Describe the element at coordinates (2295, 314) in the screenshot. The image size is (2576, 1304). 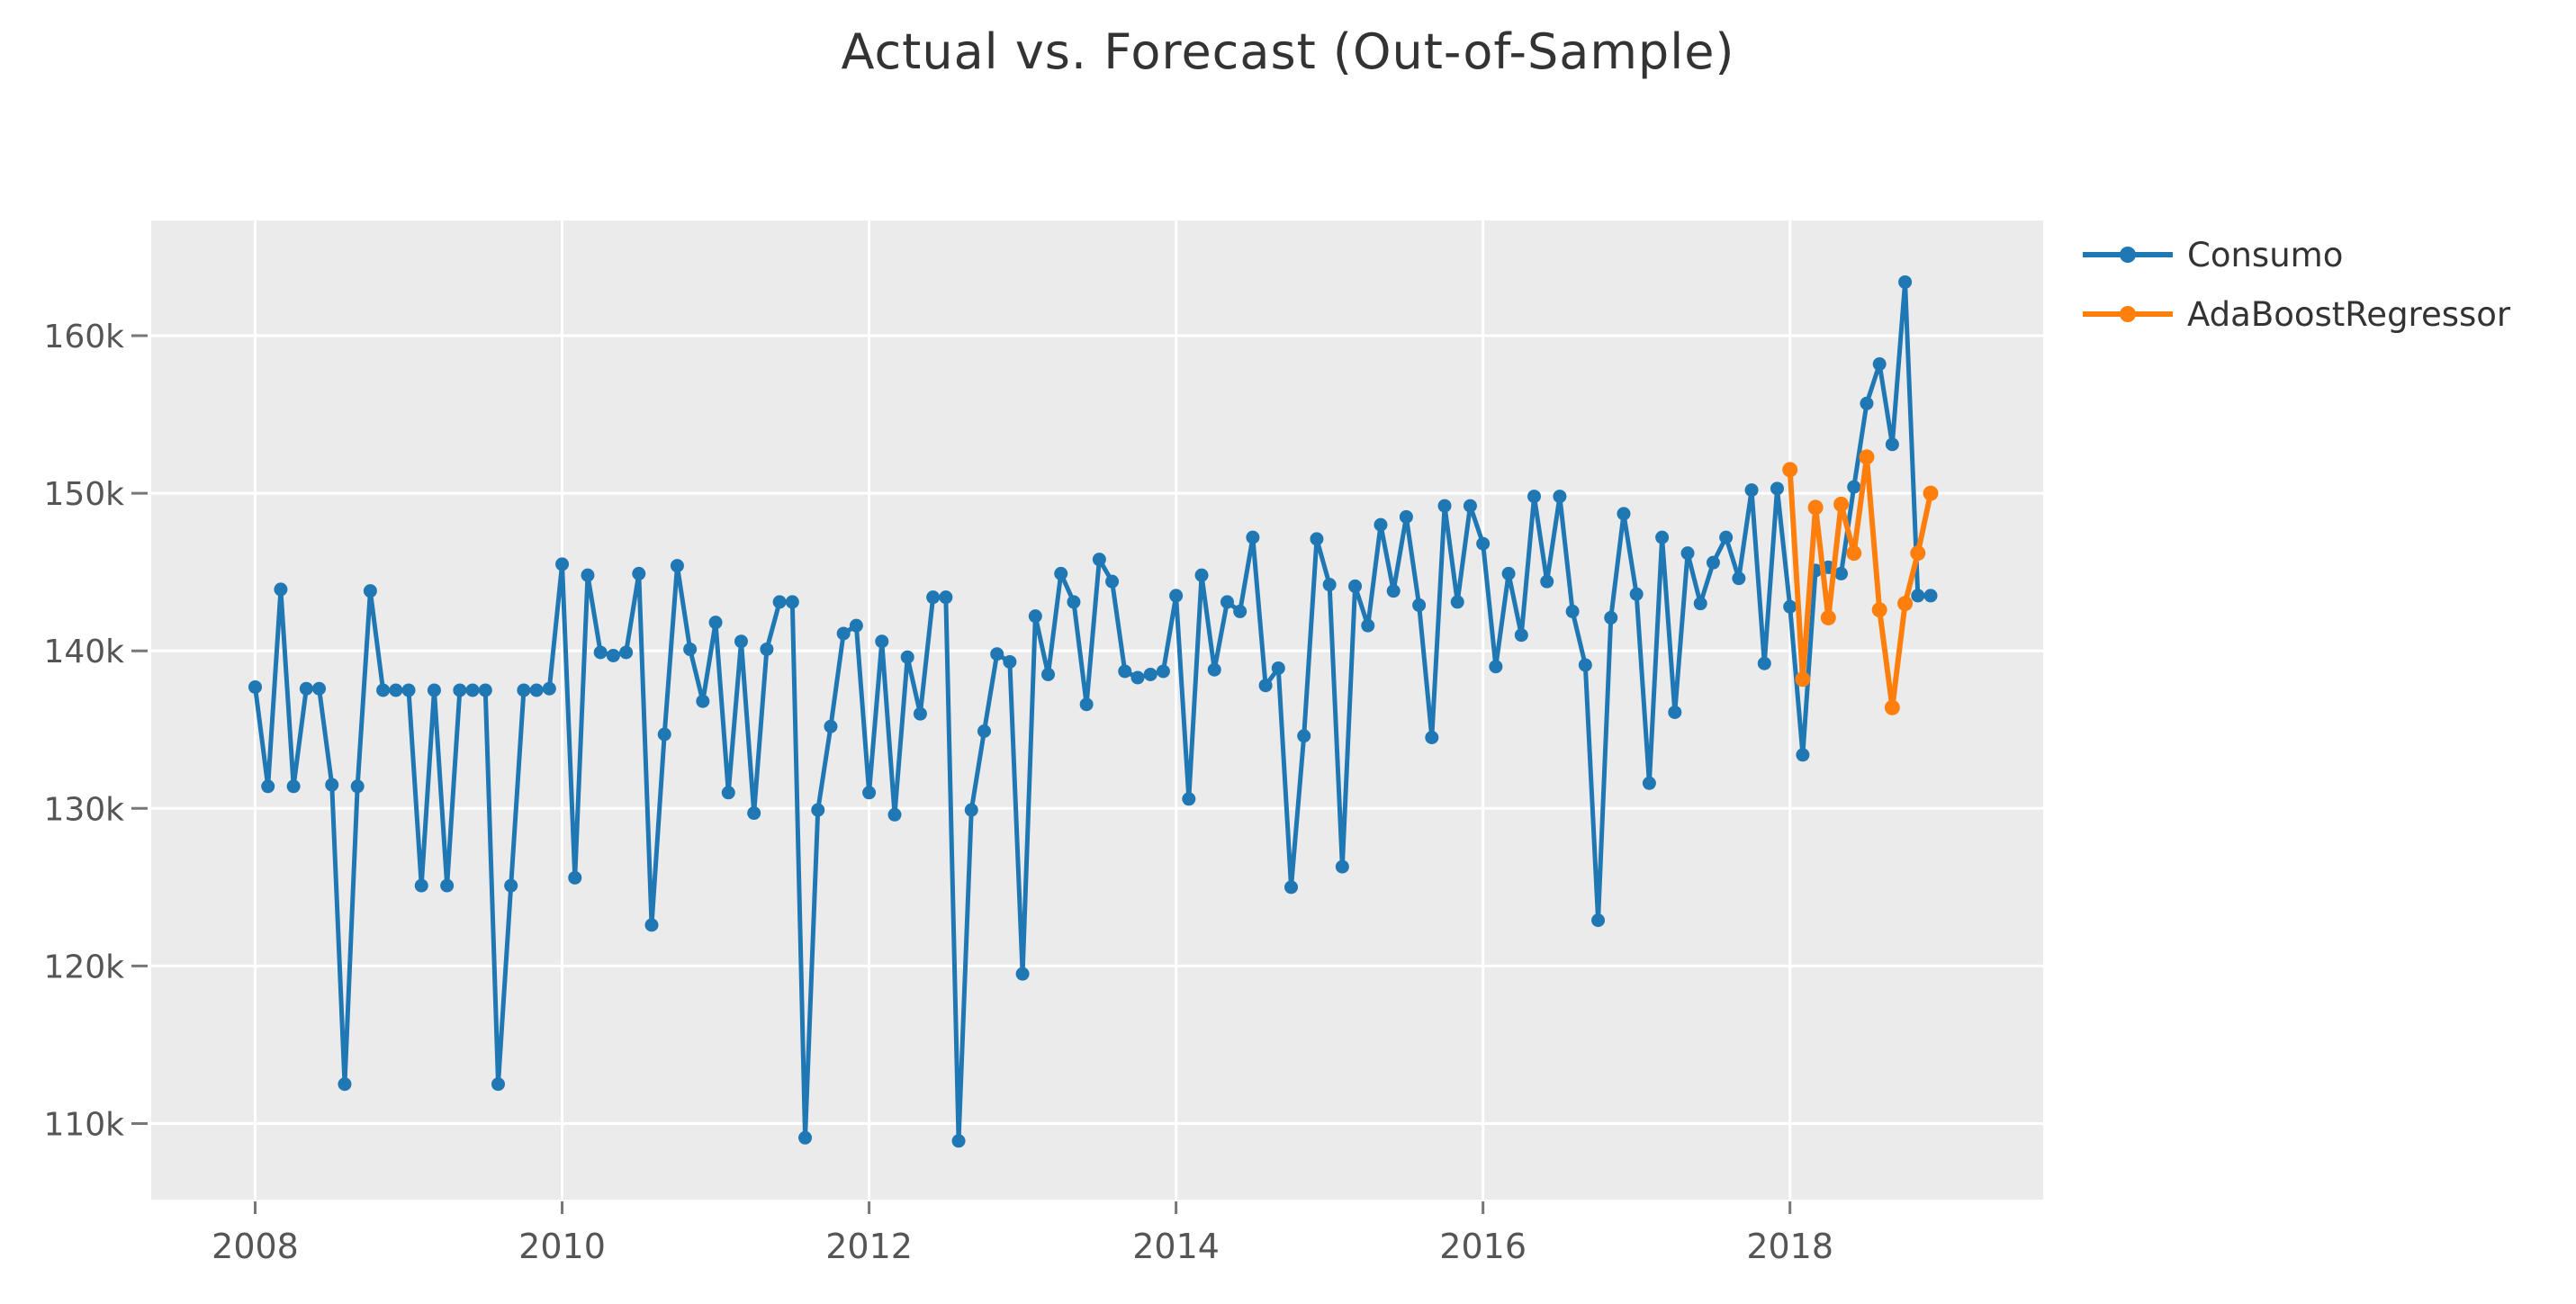
I see `legend-item-adaboostregressor: AdaBoostRegressor` at that location.